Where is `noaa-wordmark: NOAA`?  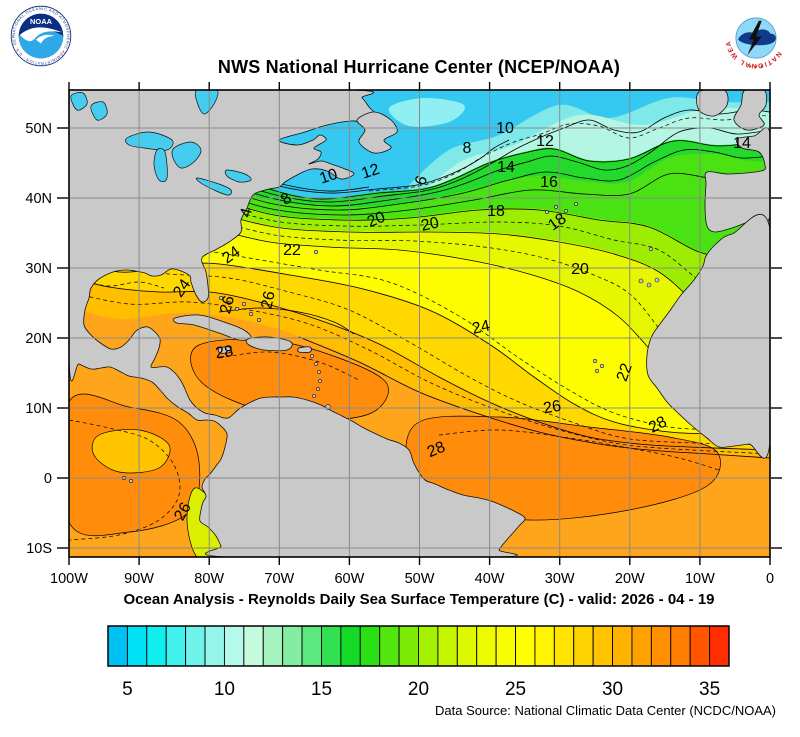 noaa-wordmark: NOAA is located at coordinates (41, 21).